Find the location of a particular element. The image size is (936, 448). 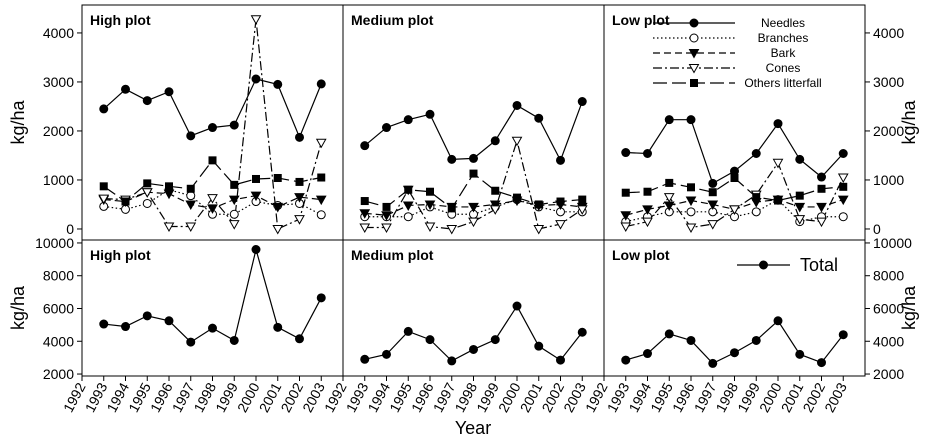

panel-title: Medium plot is located at coordinates (392, 20).